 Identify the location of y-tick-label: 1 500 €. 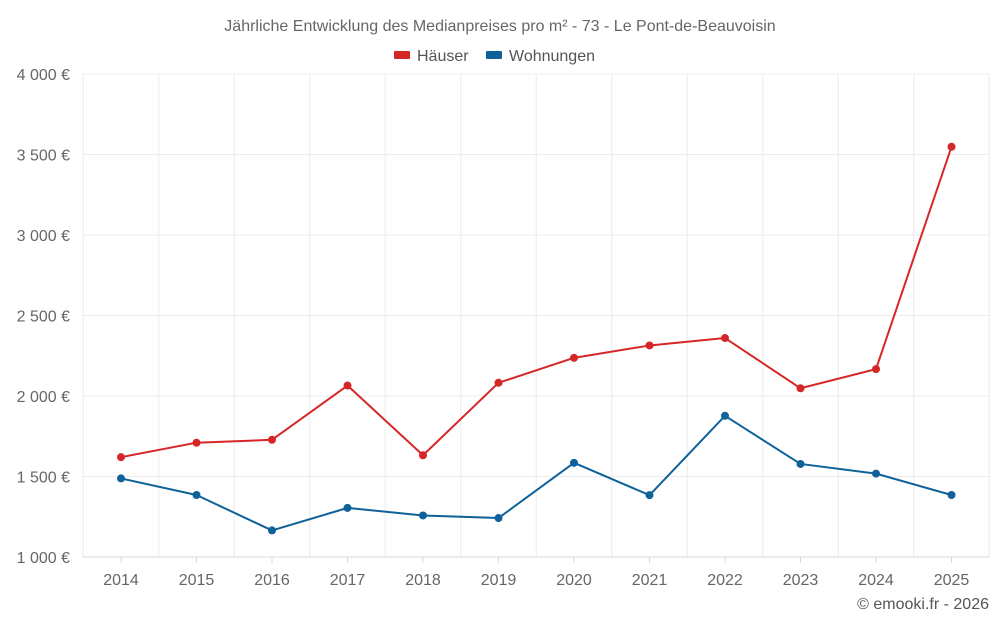
(43, 478).